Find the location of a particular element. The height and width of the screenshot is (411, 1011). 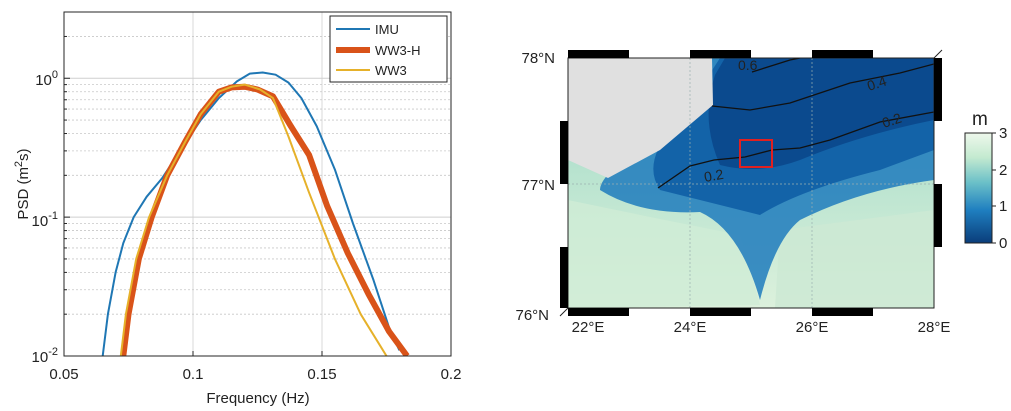

colorbar-gradient is located at coordinates (978, 188).